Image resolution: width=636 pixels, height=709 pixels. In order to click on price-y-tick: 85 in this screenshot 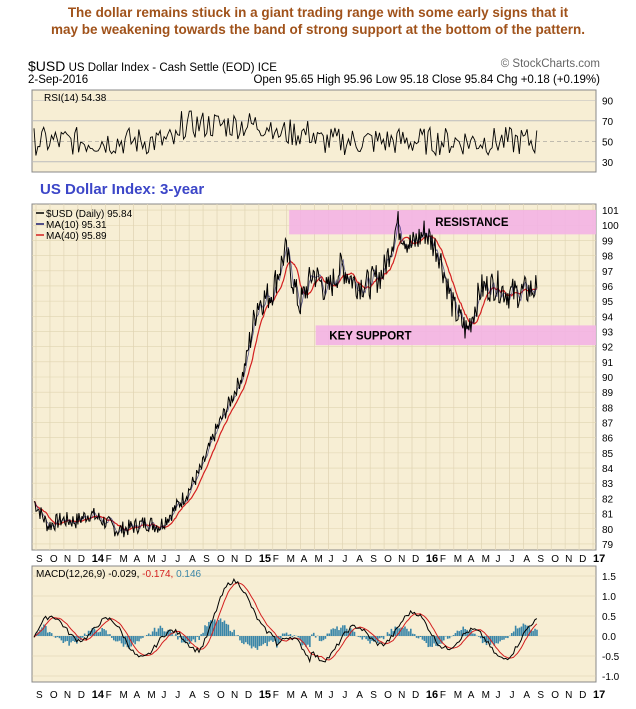, I will do `click(608, 454)`.